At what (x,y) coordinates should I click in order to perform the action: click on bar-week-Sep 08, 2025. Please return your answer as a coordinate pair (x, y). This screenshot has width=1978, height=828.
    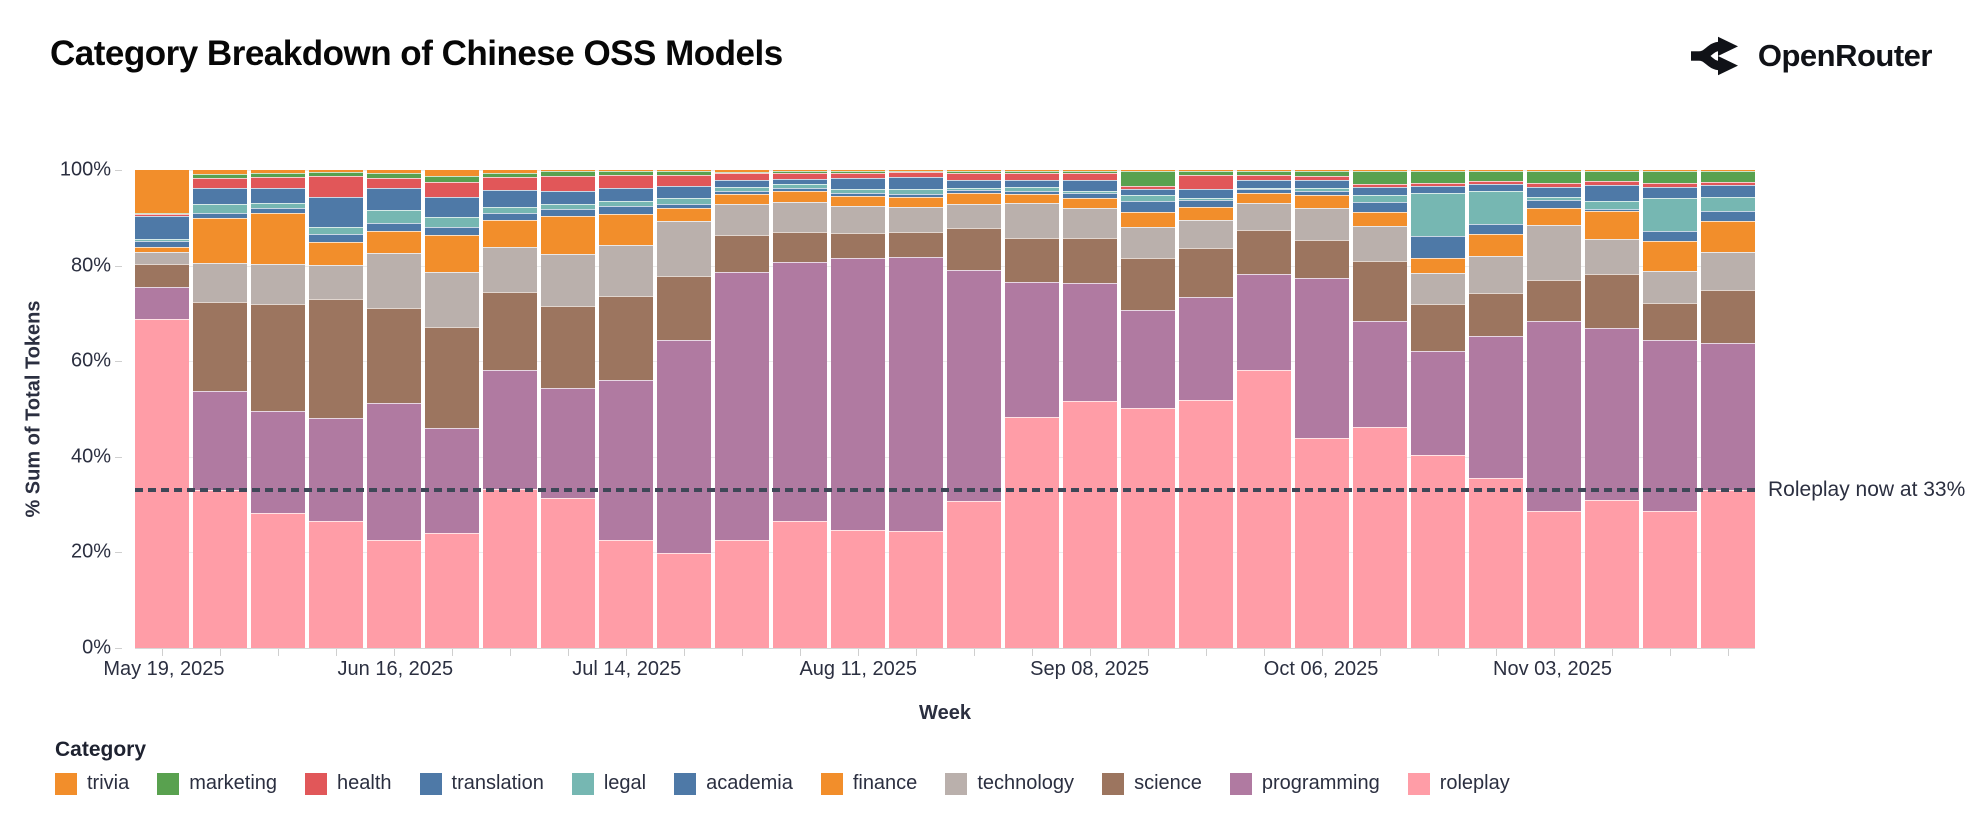
    Looking at the image, I should click on (1090, 409).